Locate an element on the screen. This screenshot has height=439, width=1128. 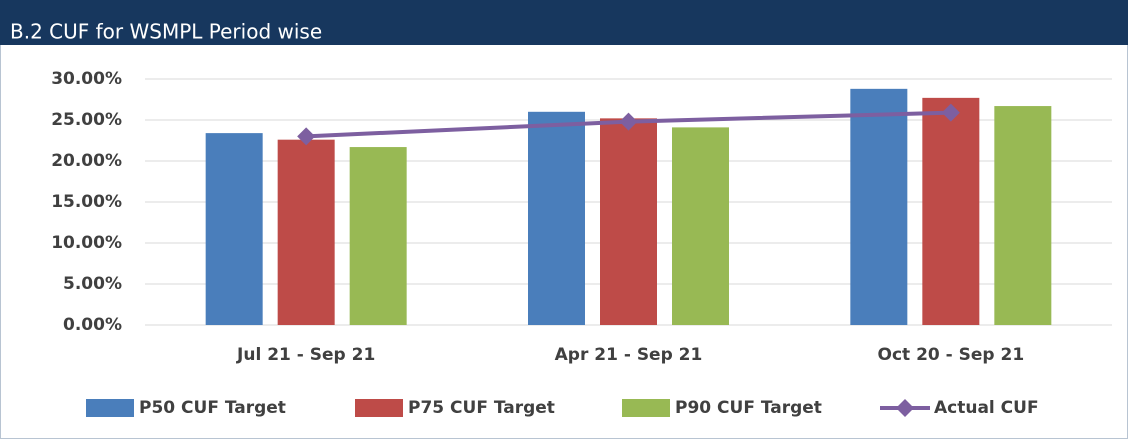
x-tick-label: Apr 21 - Sep 21 is located at coordinates (629, 355).